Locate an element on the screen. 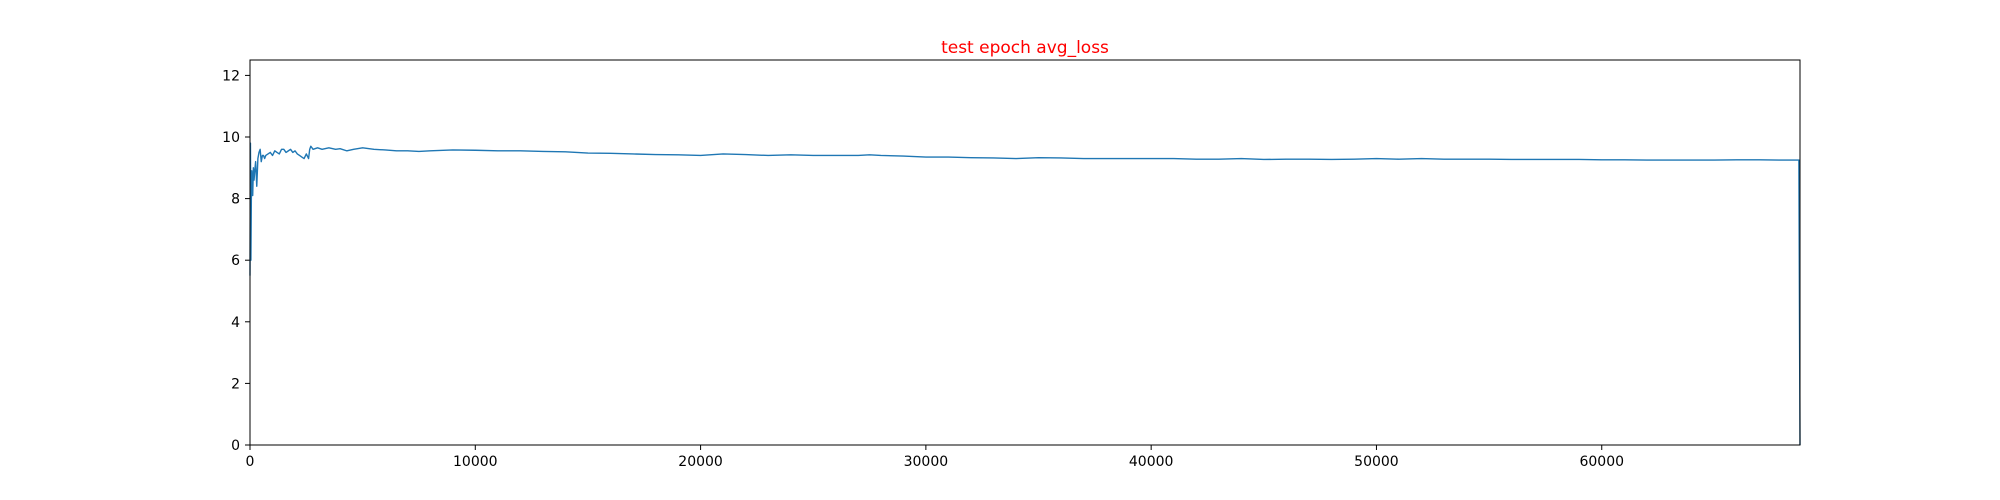 The height and width of the screenshot is (500, 2000). x-axis: 0 10000 20000 30000 40000 50000 60000 is located at coordinates (935, 457).